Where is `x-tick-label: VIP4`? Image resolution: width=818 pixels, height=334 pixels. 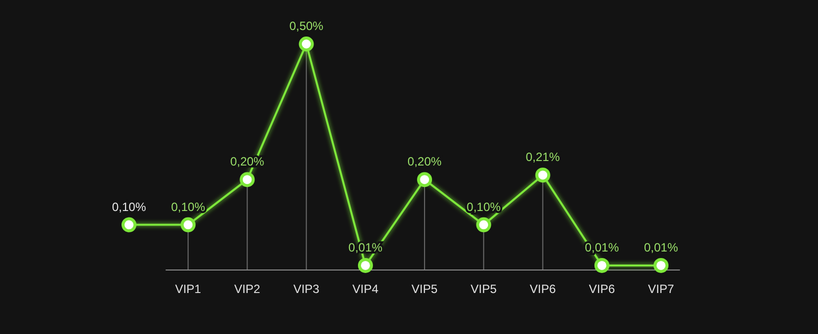 x-tick-label: VIP4 is located at coordinates (365, 289).